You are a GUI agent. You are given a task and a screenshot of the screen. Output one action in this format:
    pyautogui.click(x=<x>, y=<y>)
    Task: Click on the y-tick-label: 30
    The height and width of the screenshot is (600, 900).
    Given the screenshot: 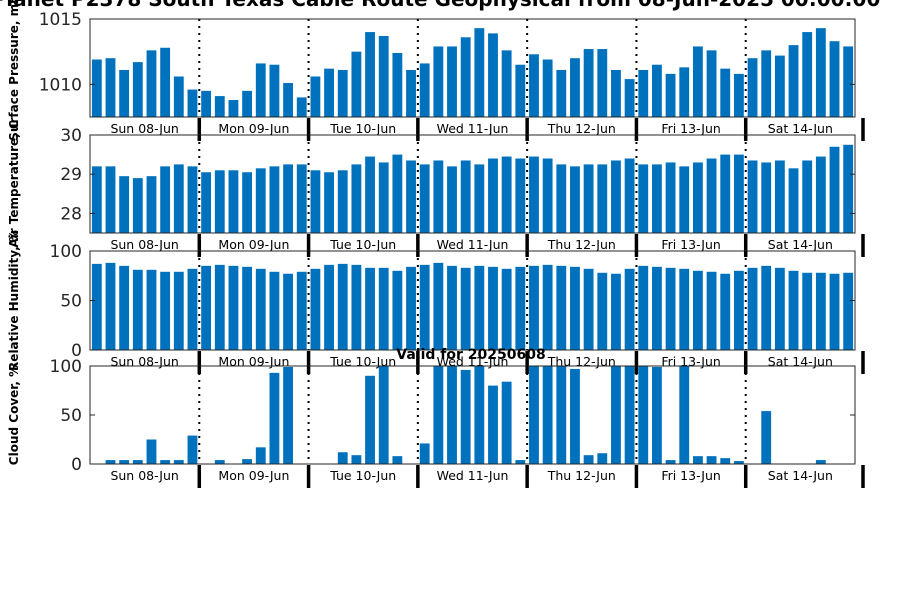 What is the action you would take?
    pyautogui.click(x=71, y=136)
    